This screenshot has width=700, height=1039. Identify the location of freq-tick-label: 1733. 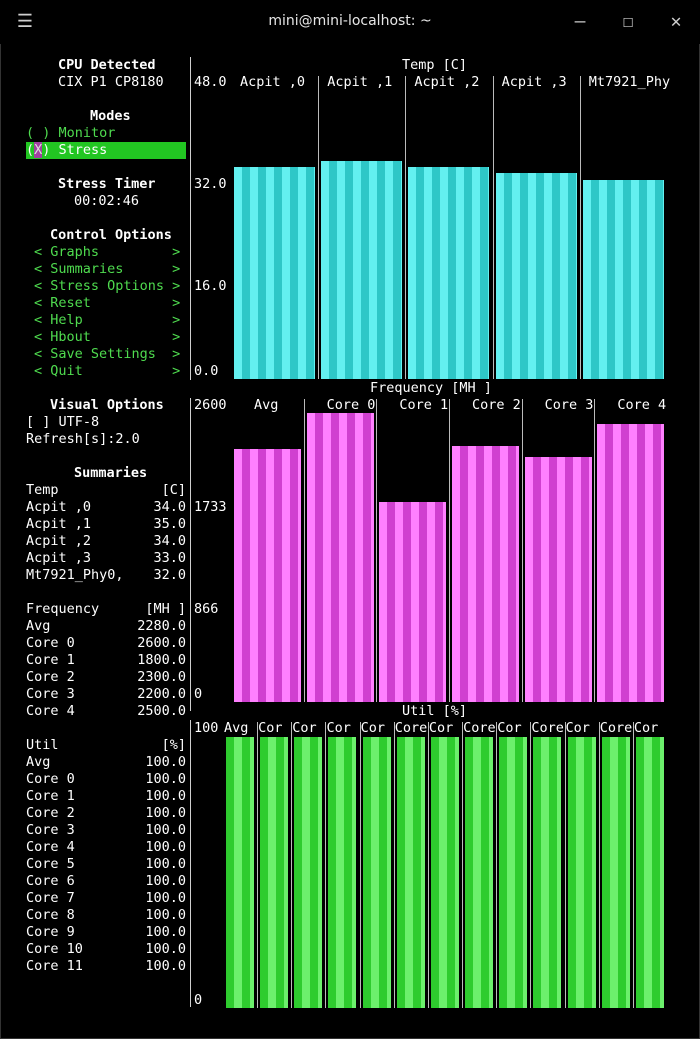
(210, 507).